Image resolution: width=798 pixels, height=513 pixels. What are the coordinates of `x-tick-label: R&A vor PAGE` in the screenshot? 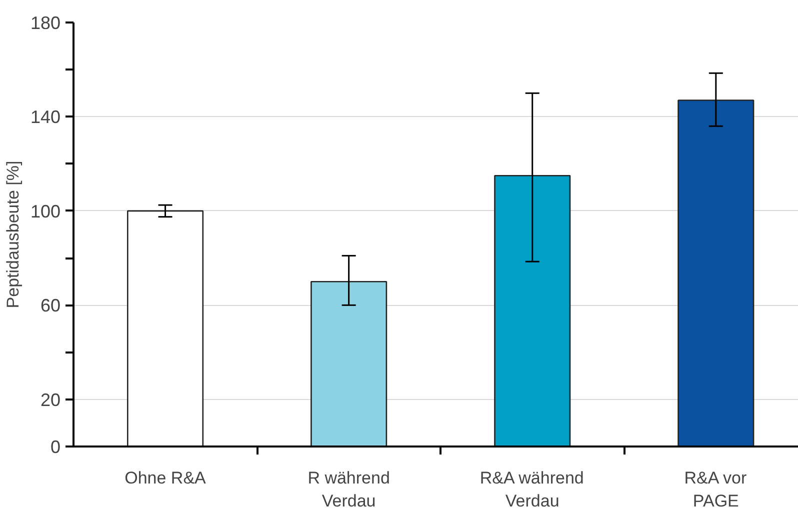 It's located at (715, 489).